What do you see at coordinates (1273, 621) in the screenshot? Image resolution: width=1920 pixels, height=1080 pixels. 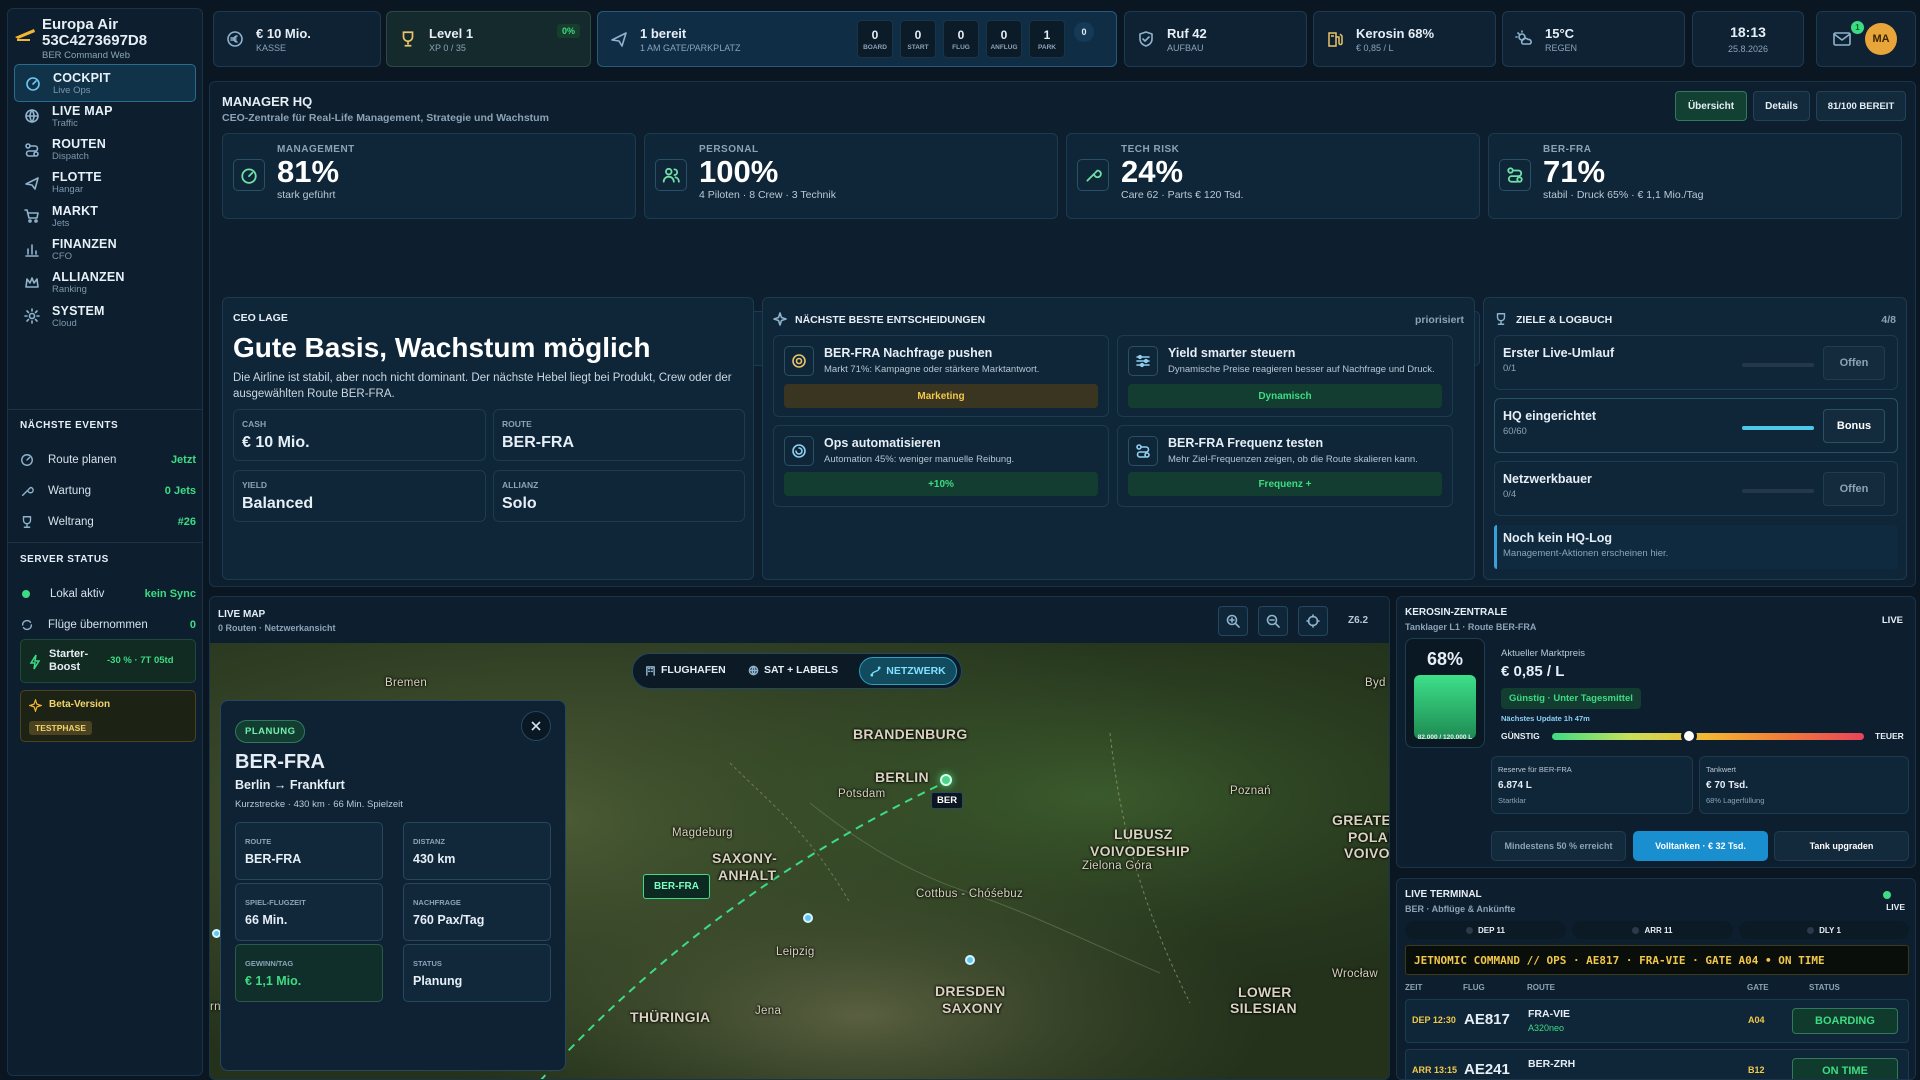 I see `zoom-out-button` at bounding box center [1273, 621].